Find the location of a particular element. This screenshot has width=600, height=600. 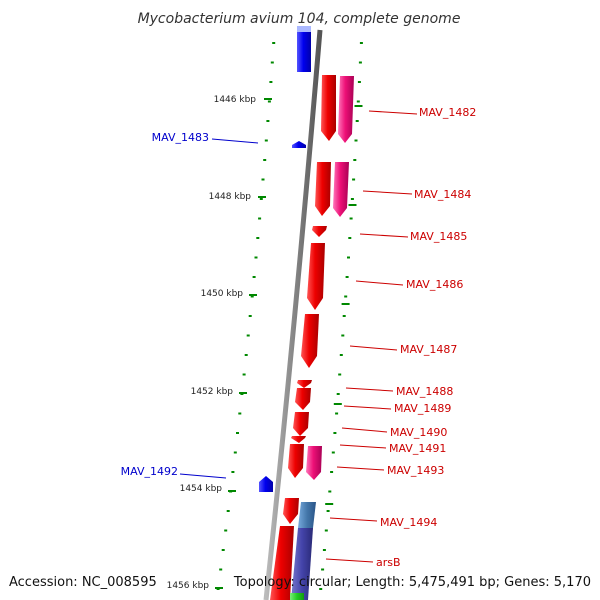

gene-label-mav-1487: MAV_1487 is located at coordinates (428, 349).